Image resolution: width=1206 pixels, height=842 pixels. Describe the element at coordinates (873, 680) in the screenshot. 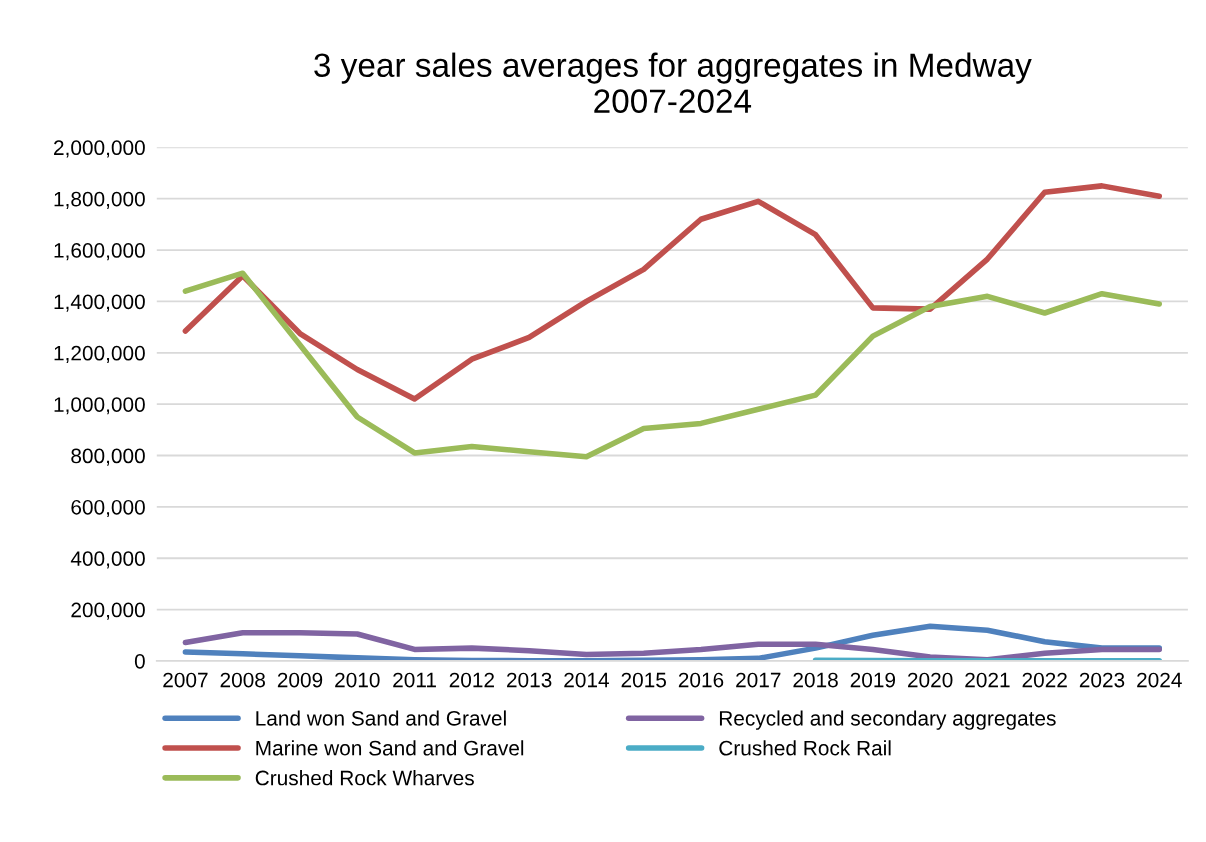

I see `x-tick-label: 2019` at that location.